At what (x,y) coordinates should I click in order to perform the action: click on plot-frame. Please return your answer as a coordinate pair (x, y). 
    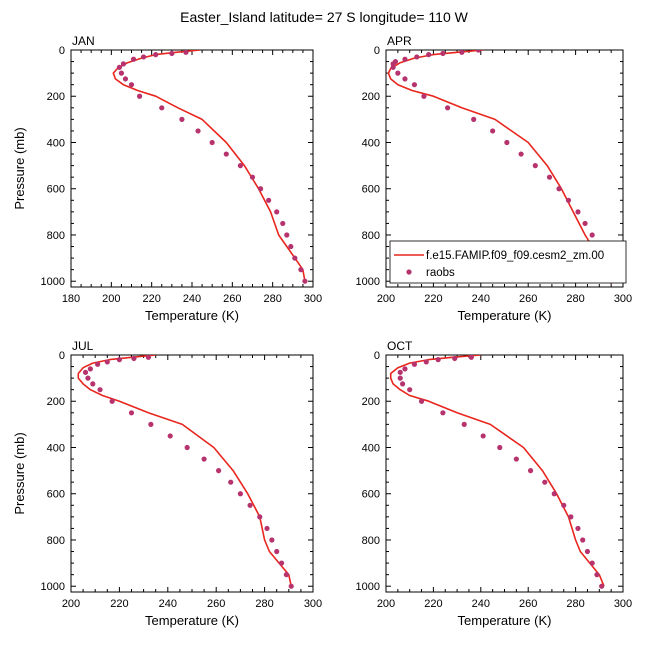
    Looking at the image, I should click on (192, 473).